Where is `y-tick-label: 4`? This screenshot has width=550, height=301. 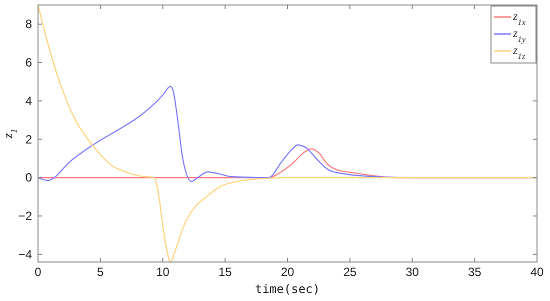
y-tick-label: 4 is located at coordinates (28, 101).